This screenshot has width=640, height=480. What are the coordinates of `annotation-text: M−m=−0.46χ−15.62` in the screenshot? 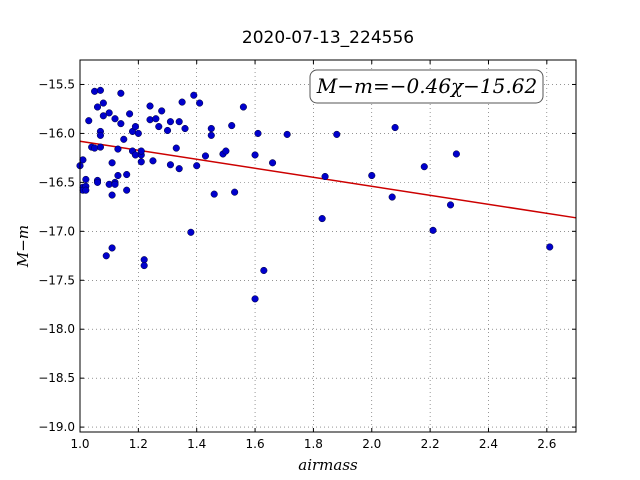 It's located at (426, 86).